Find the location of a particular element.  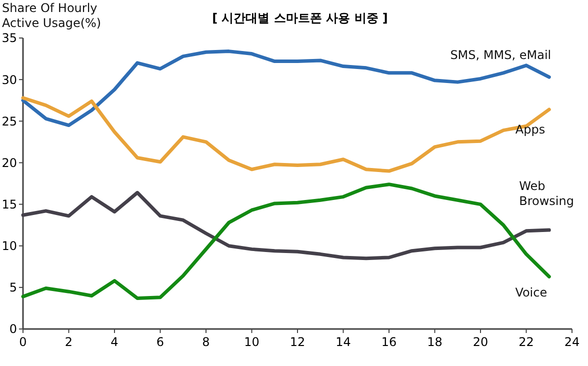

x-tick-label: 4 is located at coordinates (114, 342).